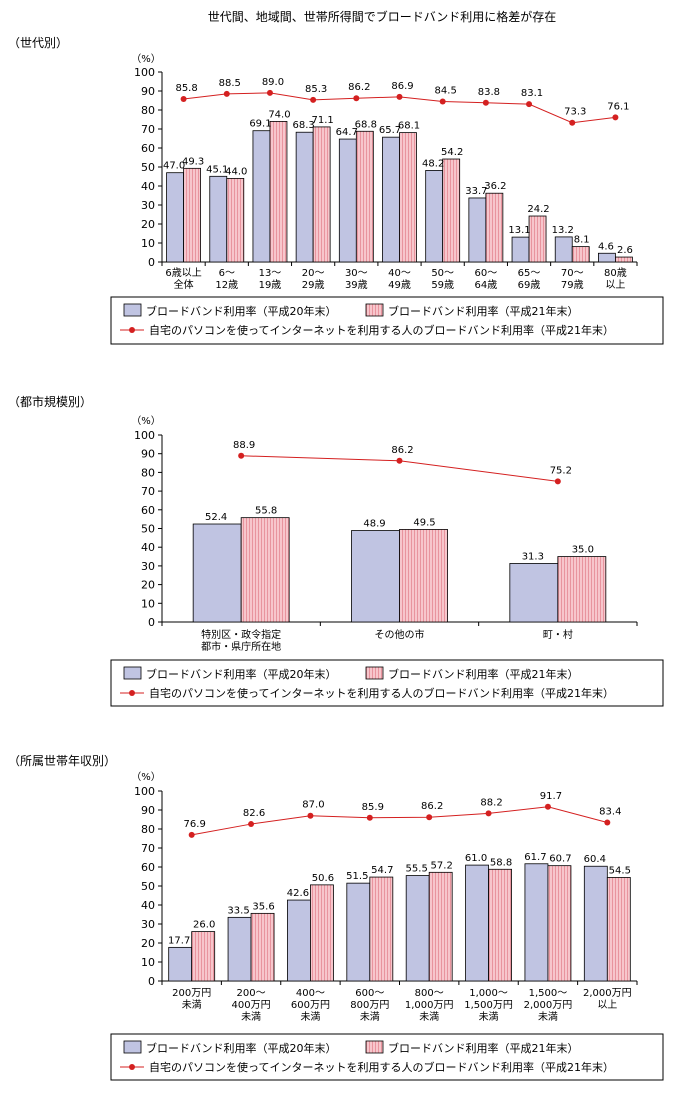 Image resolution: width=673 pixels, height=1093 pixels. Describe the element at coordinates (485, 279) in the screenshot. I see `x-tick-label: 60～ 64歳` at that location.